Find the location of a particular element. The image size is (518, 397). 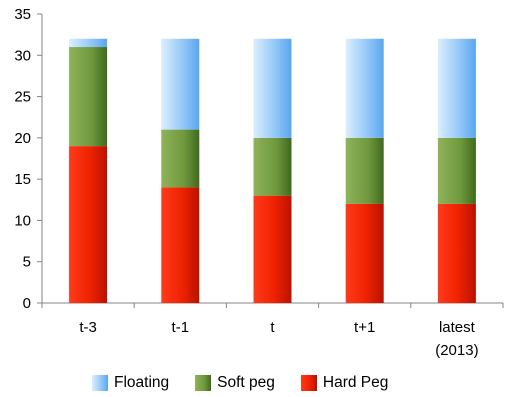

x-tick-label: t-1 is located at coordinates (181, 327).